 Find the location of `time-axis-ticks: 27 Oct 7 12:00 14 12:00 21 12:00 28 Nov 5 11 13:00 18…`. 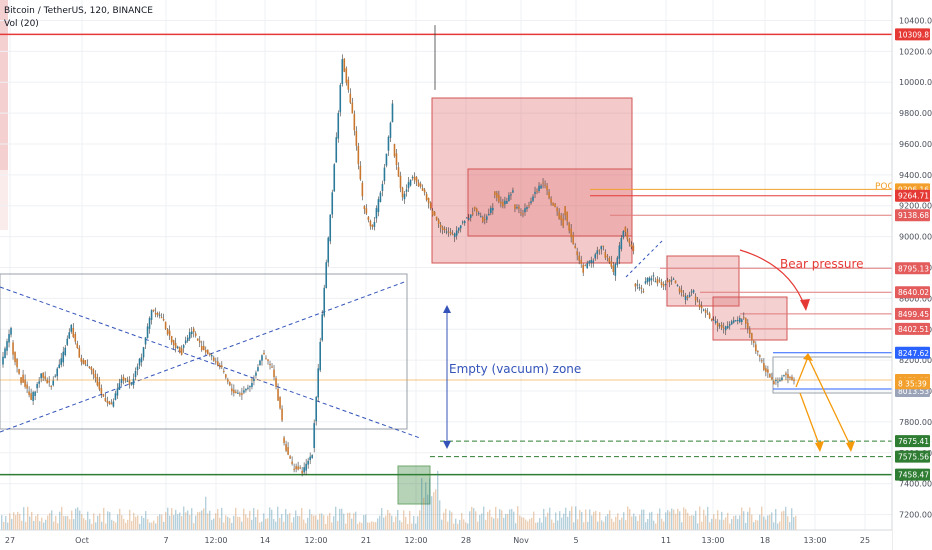

time-axis-ticks: 27 Oct 7 12:00 14 12:00 21 12:00 28 Nov 5 11 13:00 18… is located at coordinates (437, 540).